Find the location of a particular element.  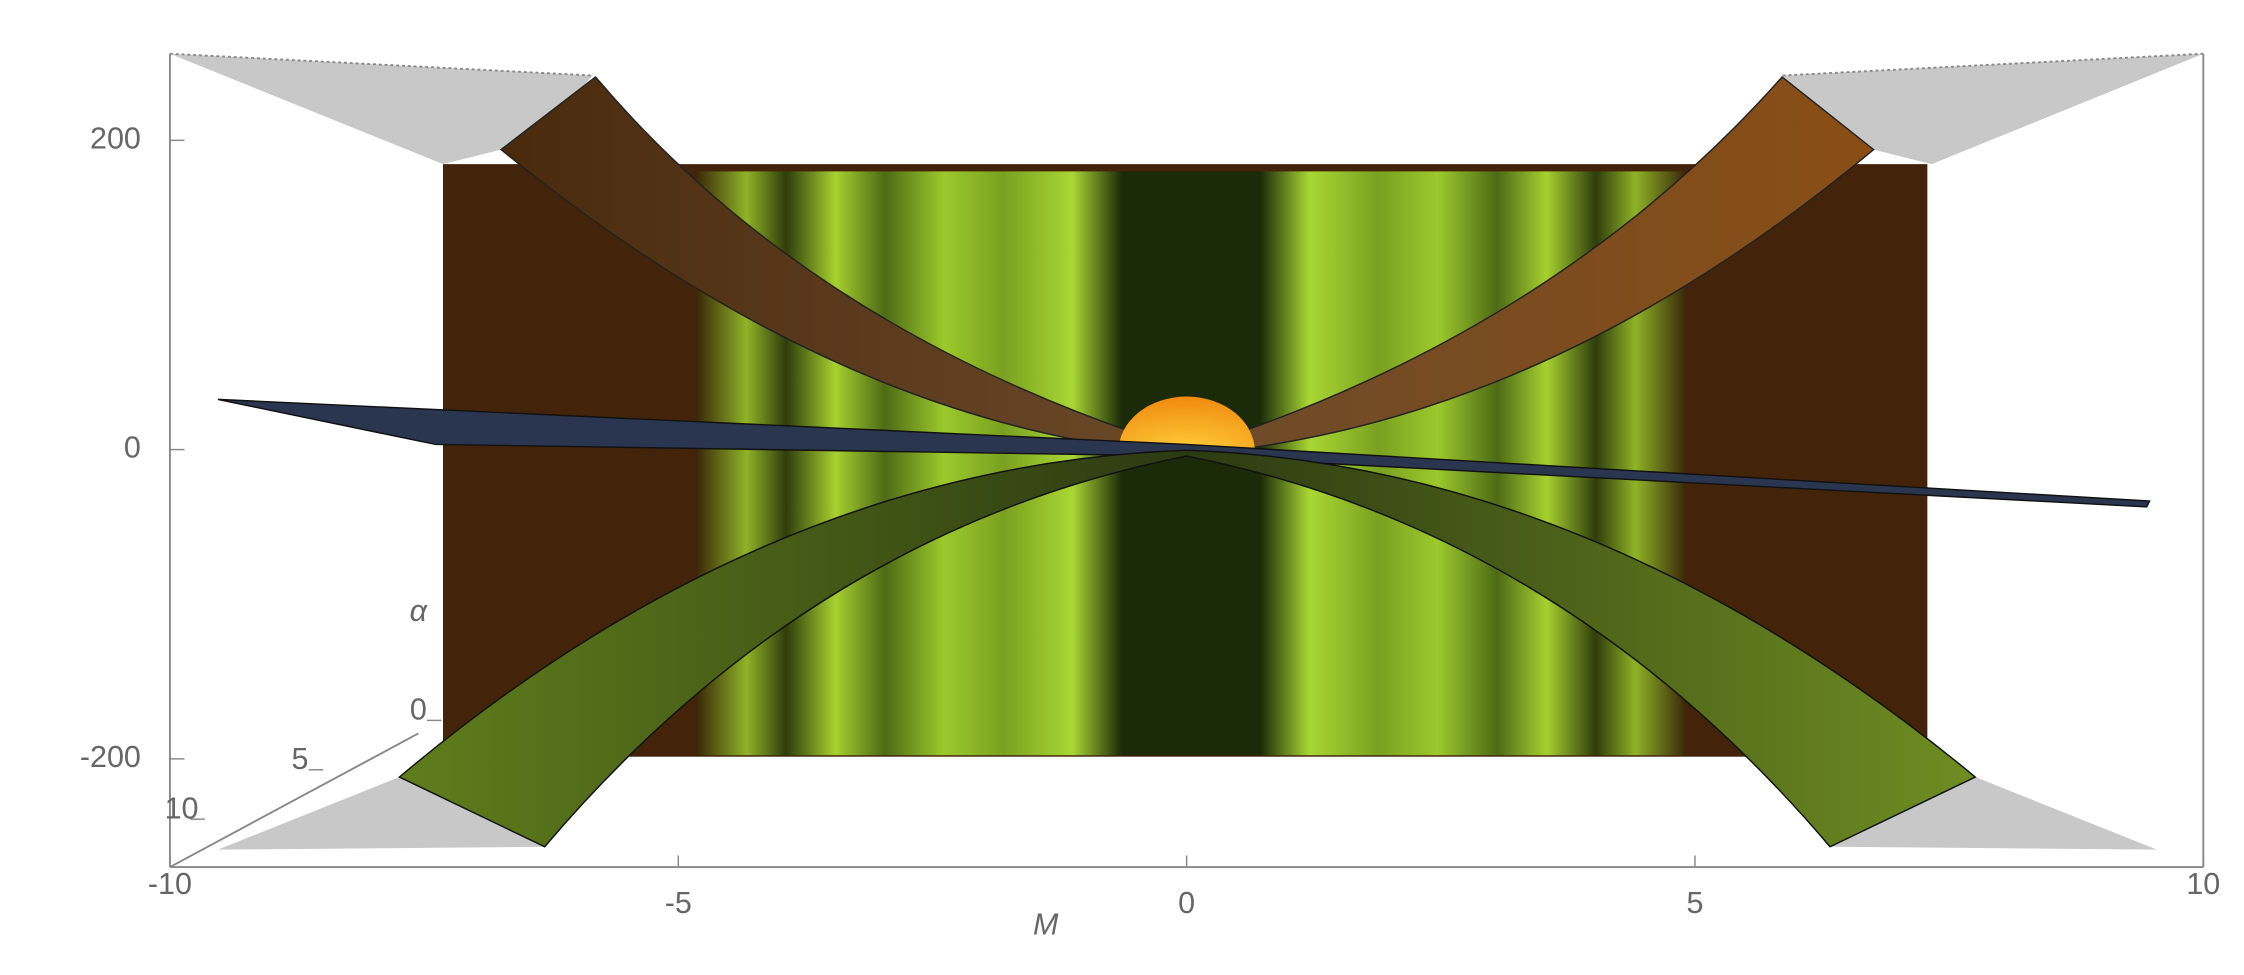

x-tick-label: 10 is located at coordinates (2203, 884).